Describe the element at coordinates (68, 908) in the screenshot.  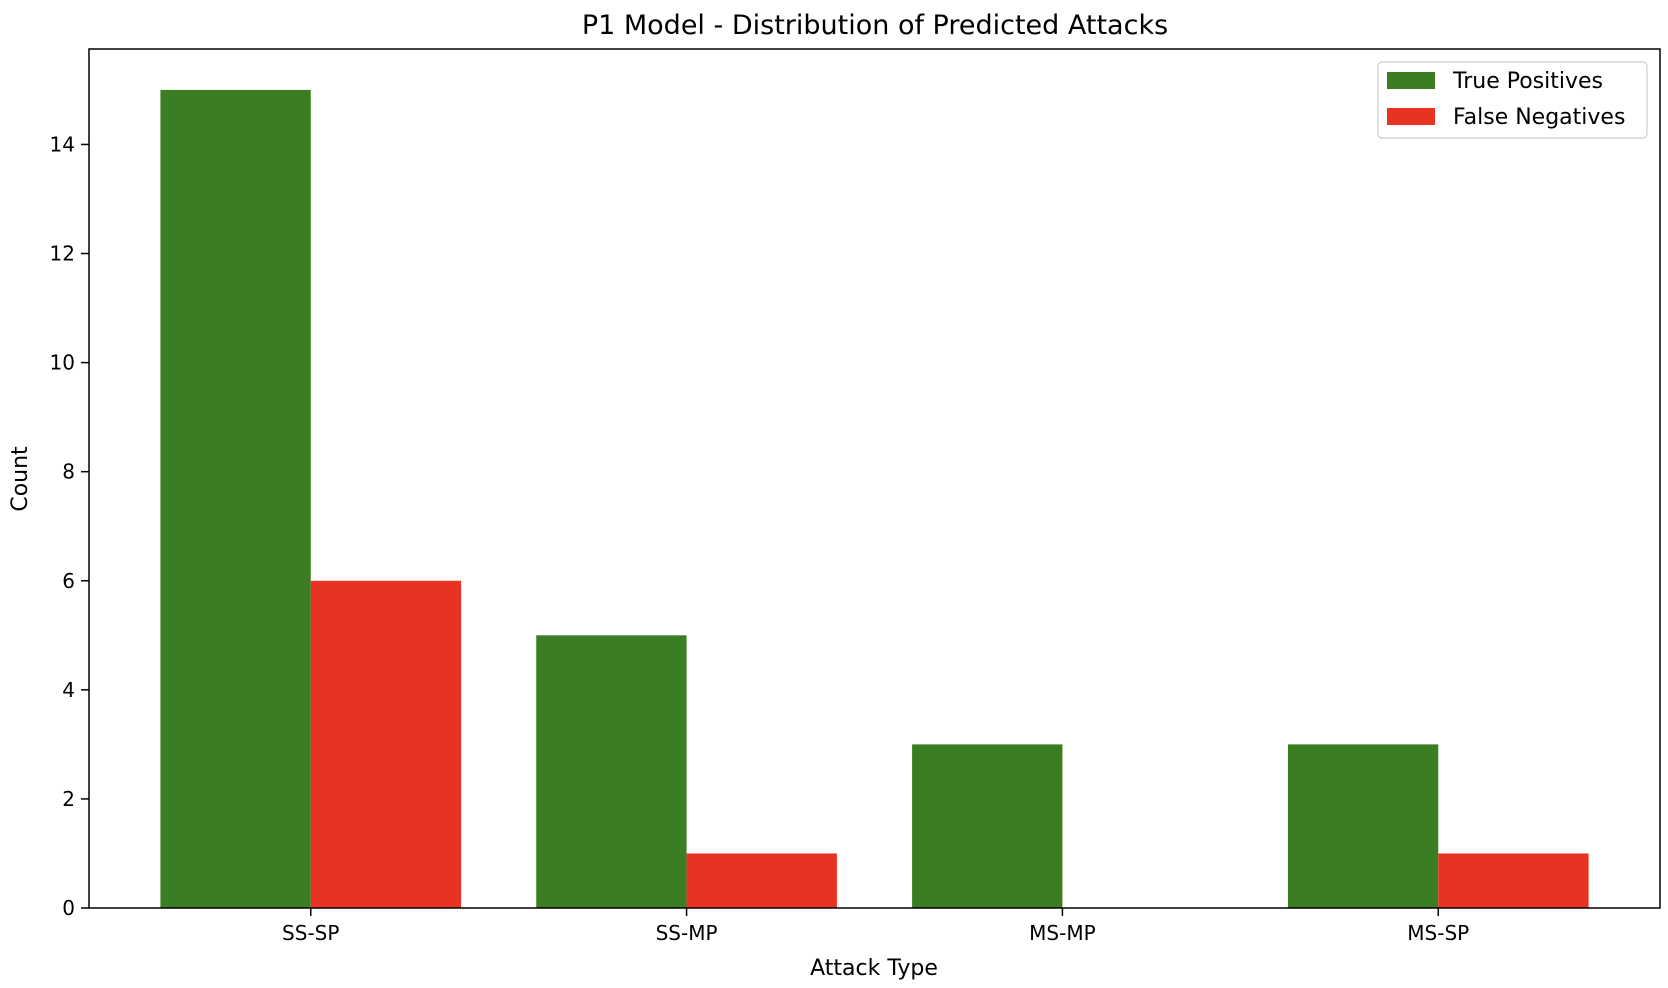
I see `y-tick-label: 0` at that location.